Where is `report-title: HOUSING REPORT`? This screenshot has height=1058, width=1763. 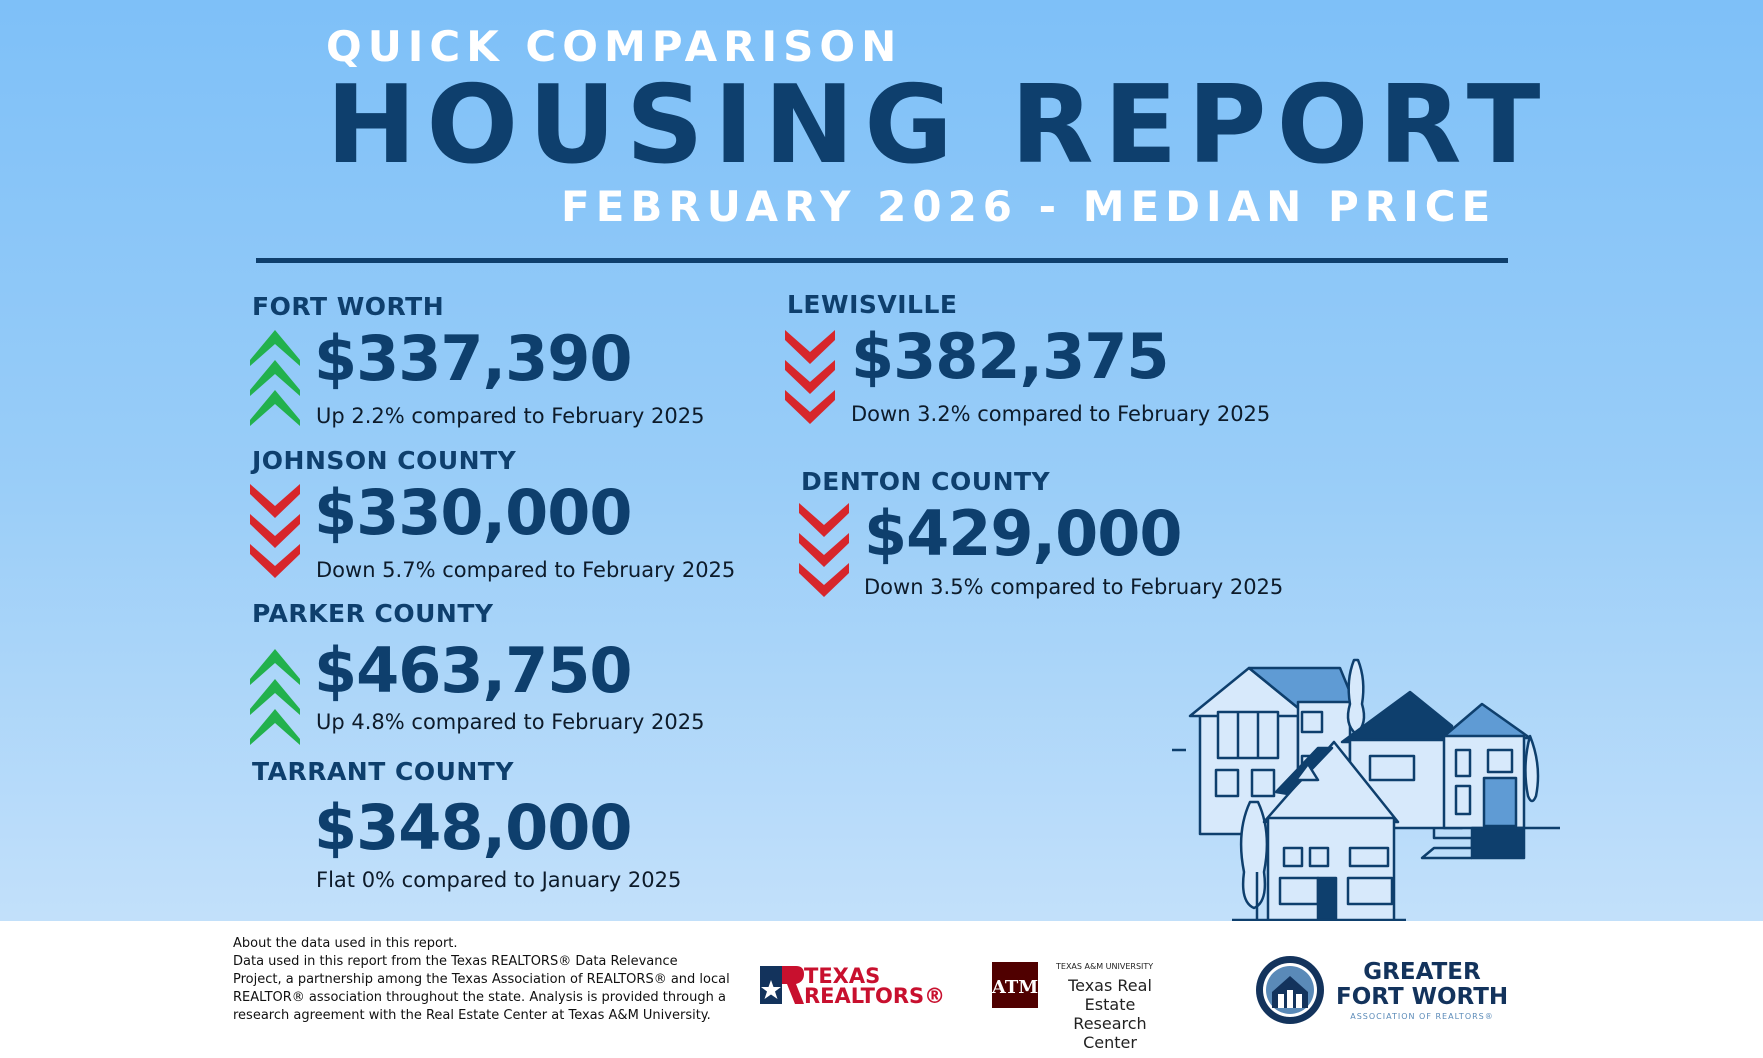
report-title: HOUSING REPORT is located at coordinates (938, 125).